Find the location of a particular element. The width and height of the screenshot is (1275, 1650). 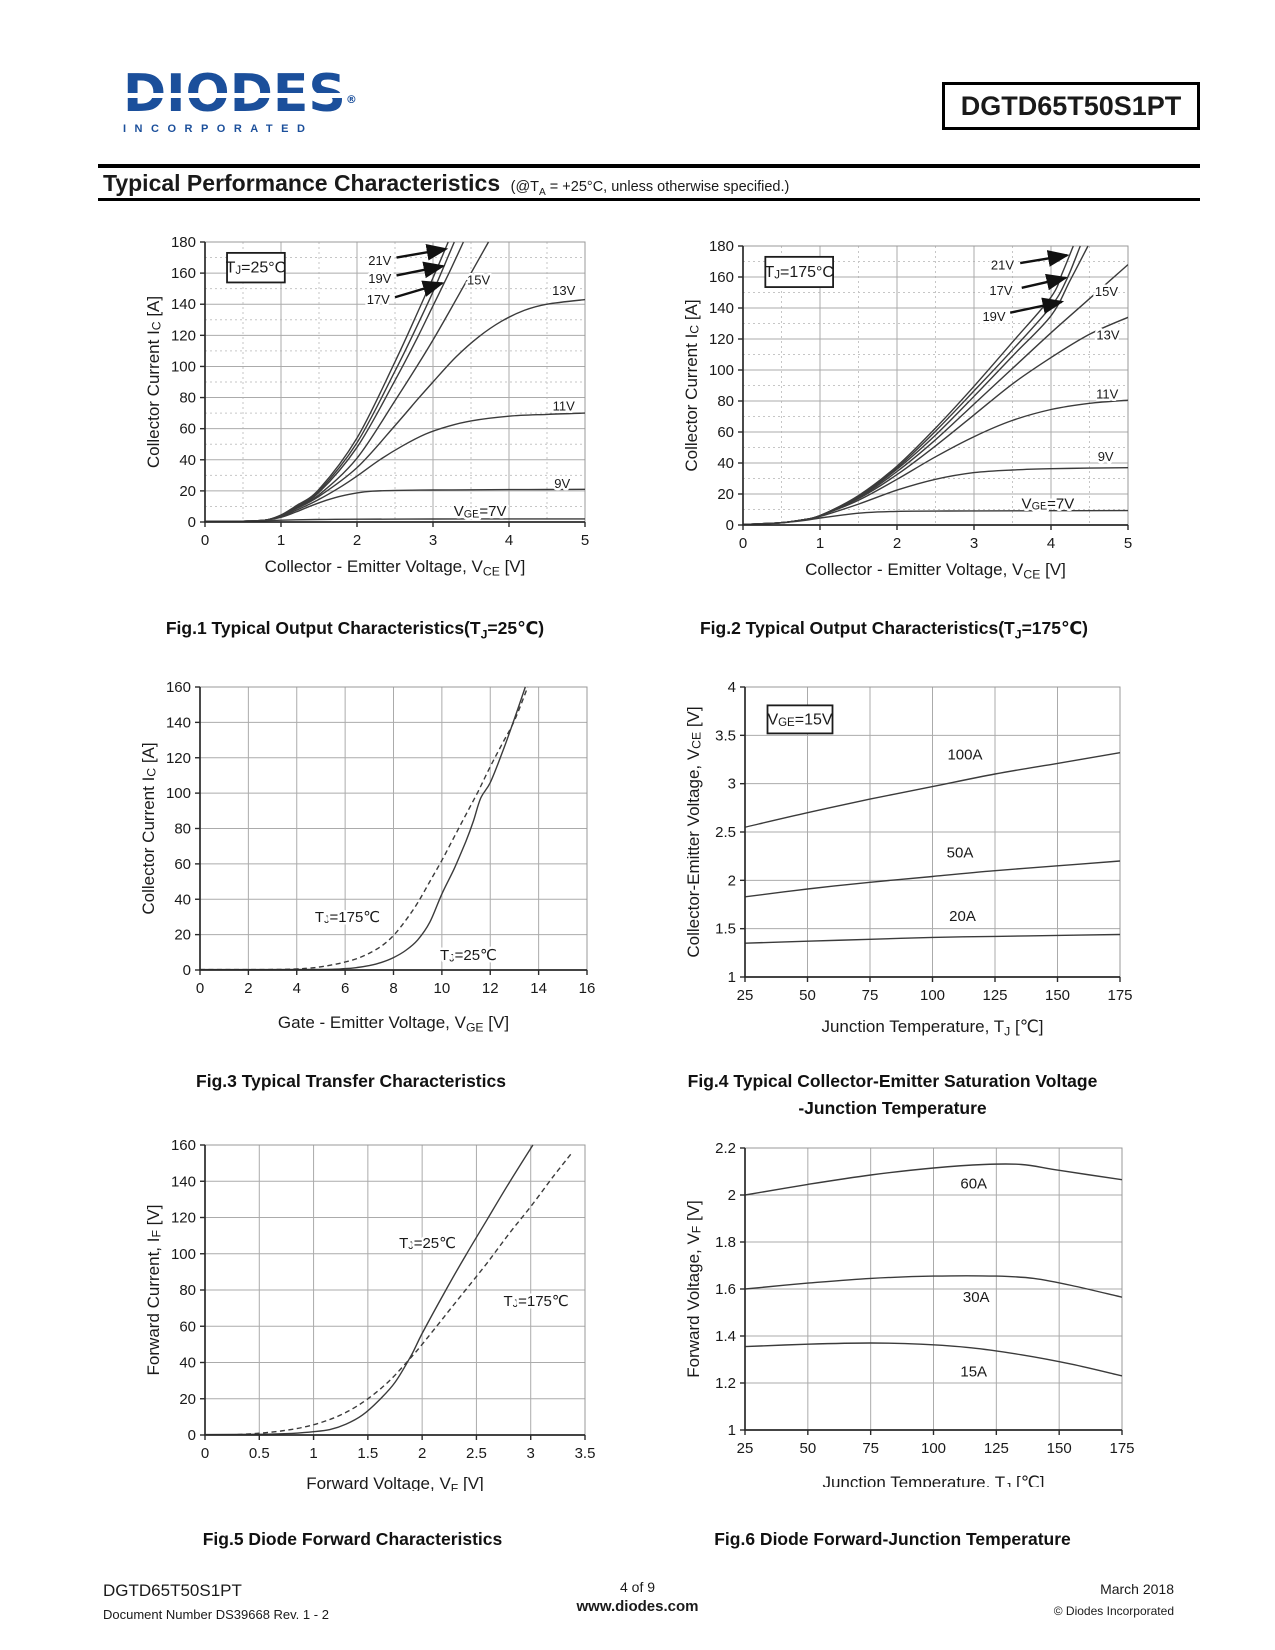

footer-date: March 2018 is located at coordinates (1137, 1589).